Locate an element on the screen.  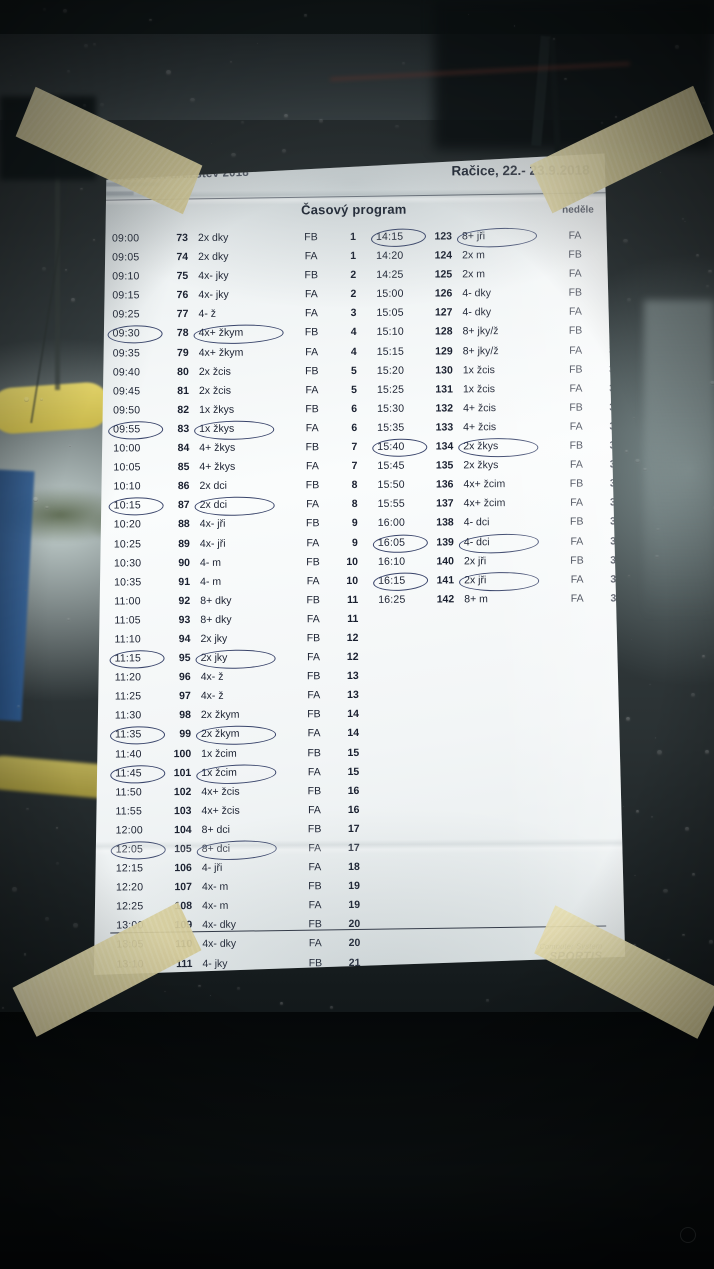
table-row: 09:35 79 4x+ žkym FA 4 is located at coordinates (234, 353).